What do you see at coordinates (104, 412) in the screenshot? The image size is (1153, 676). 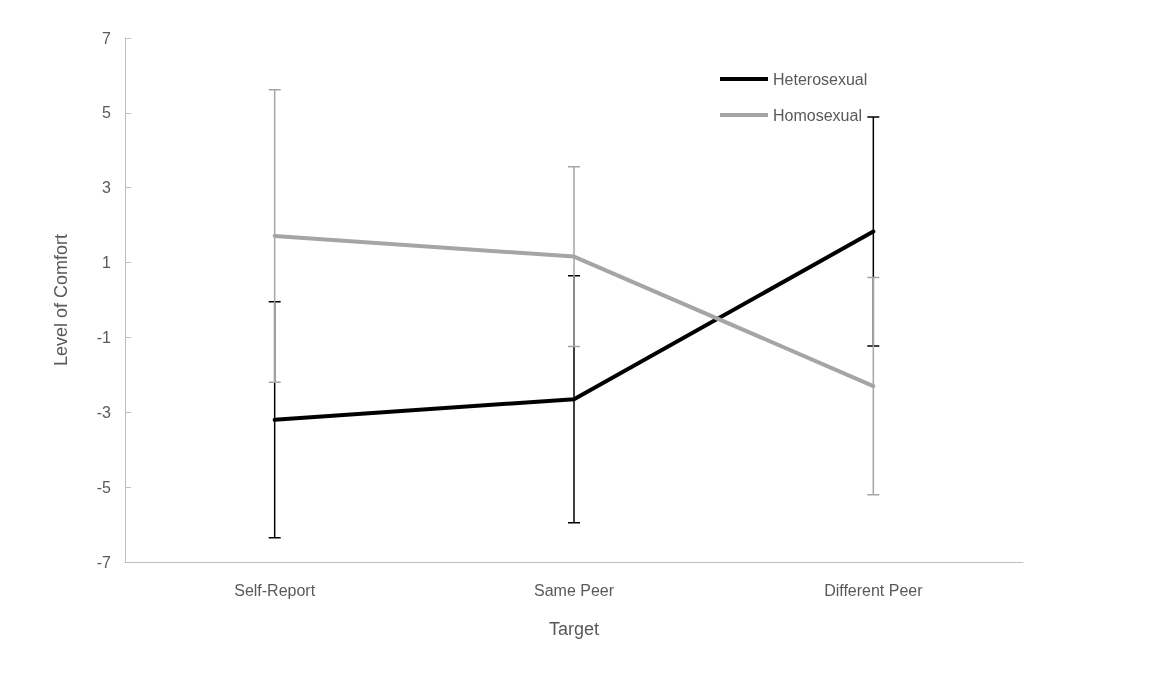 I see `y-tick-label: -3` at bounding box center [104, 412].